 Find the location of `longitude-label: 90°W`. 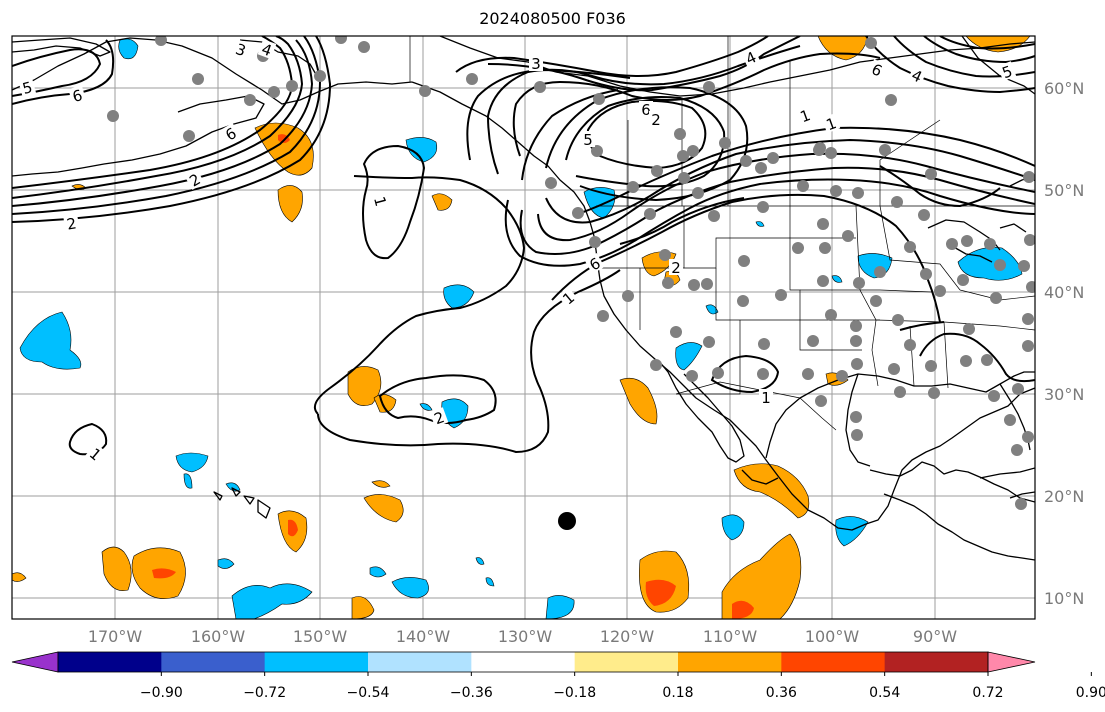

longitude-label: 90°W is located at coordinates (935, 636).